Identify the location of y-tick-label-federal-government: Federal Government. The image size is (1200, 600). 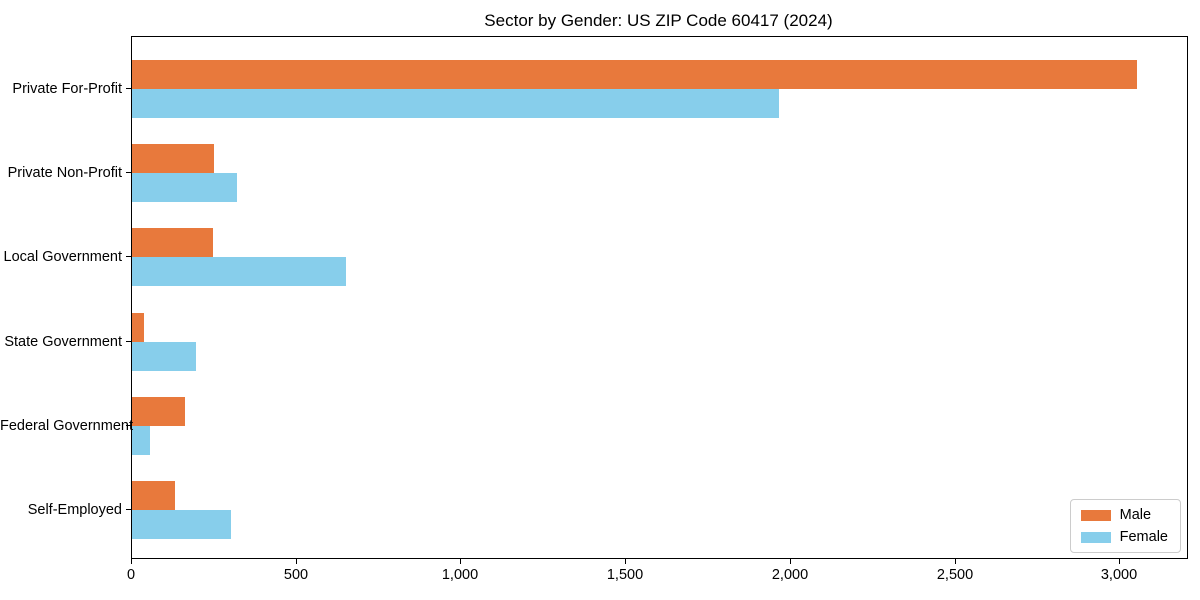
(66, 425).